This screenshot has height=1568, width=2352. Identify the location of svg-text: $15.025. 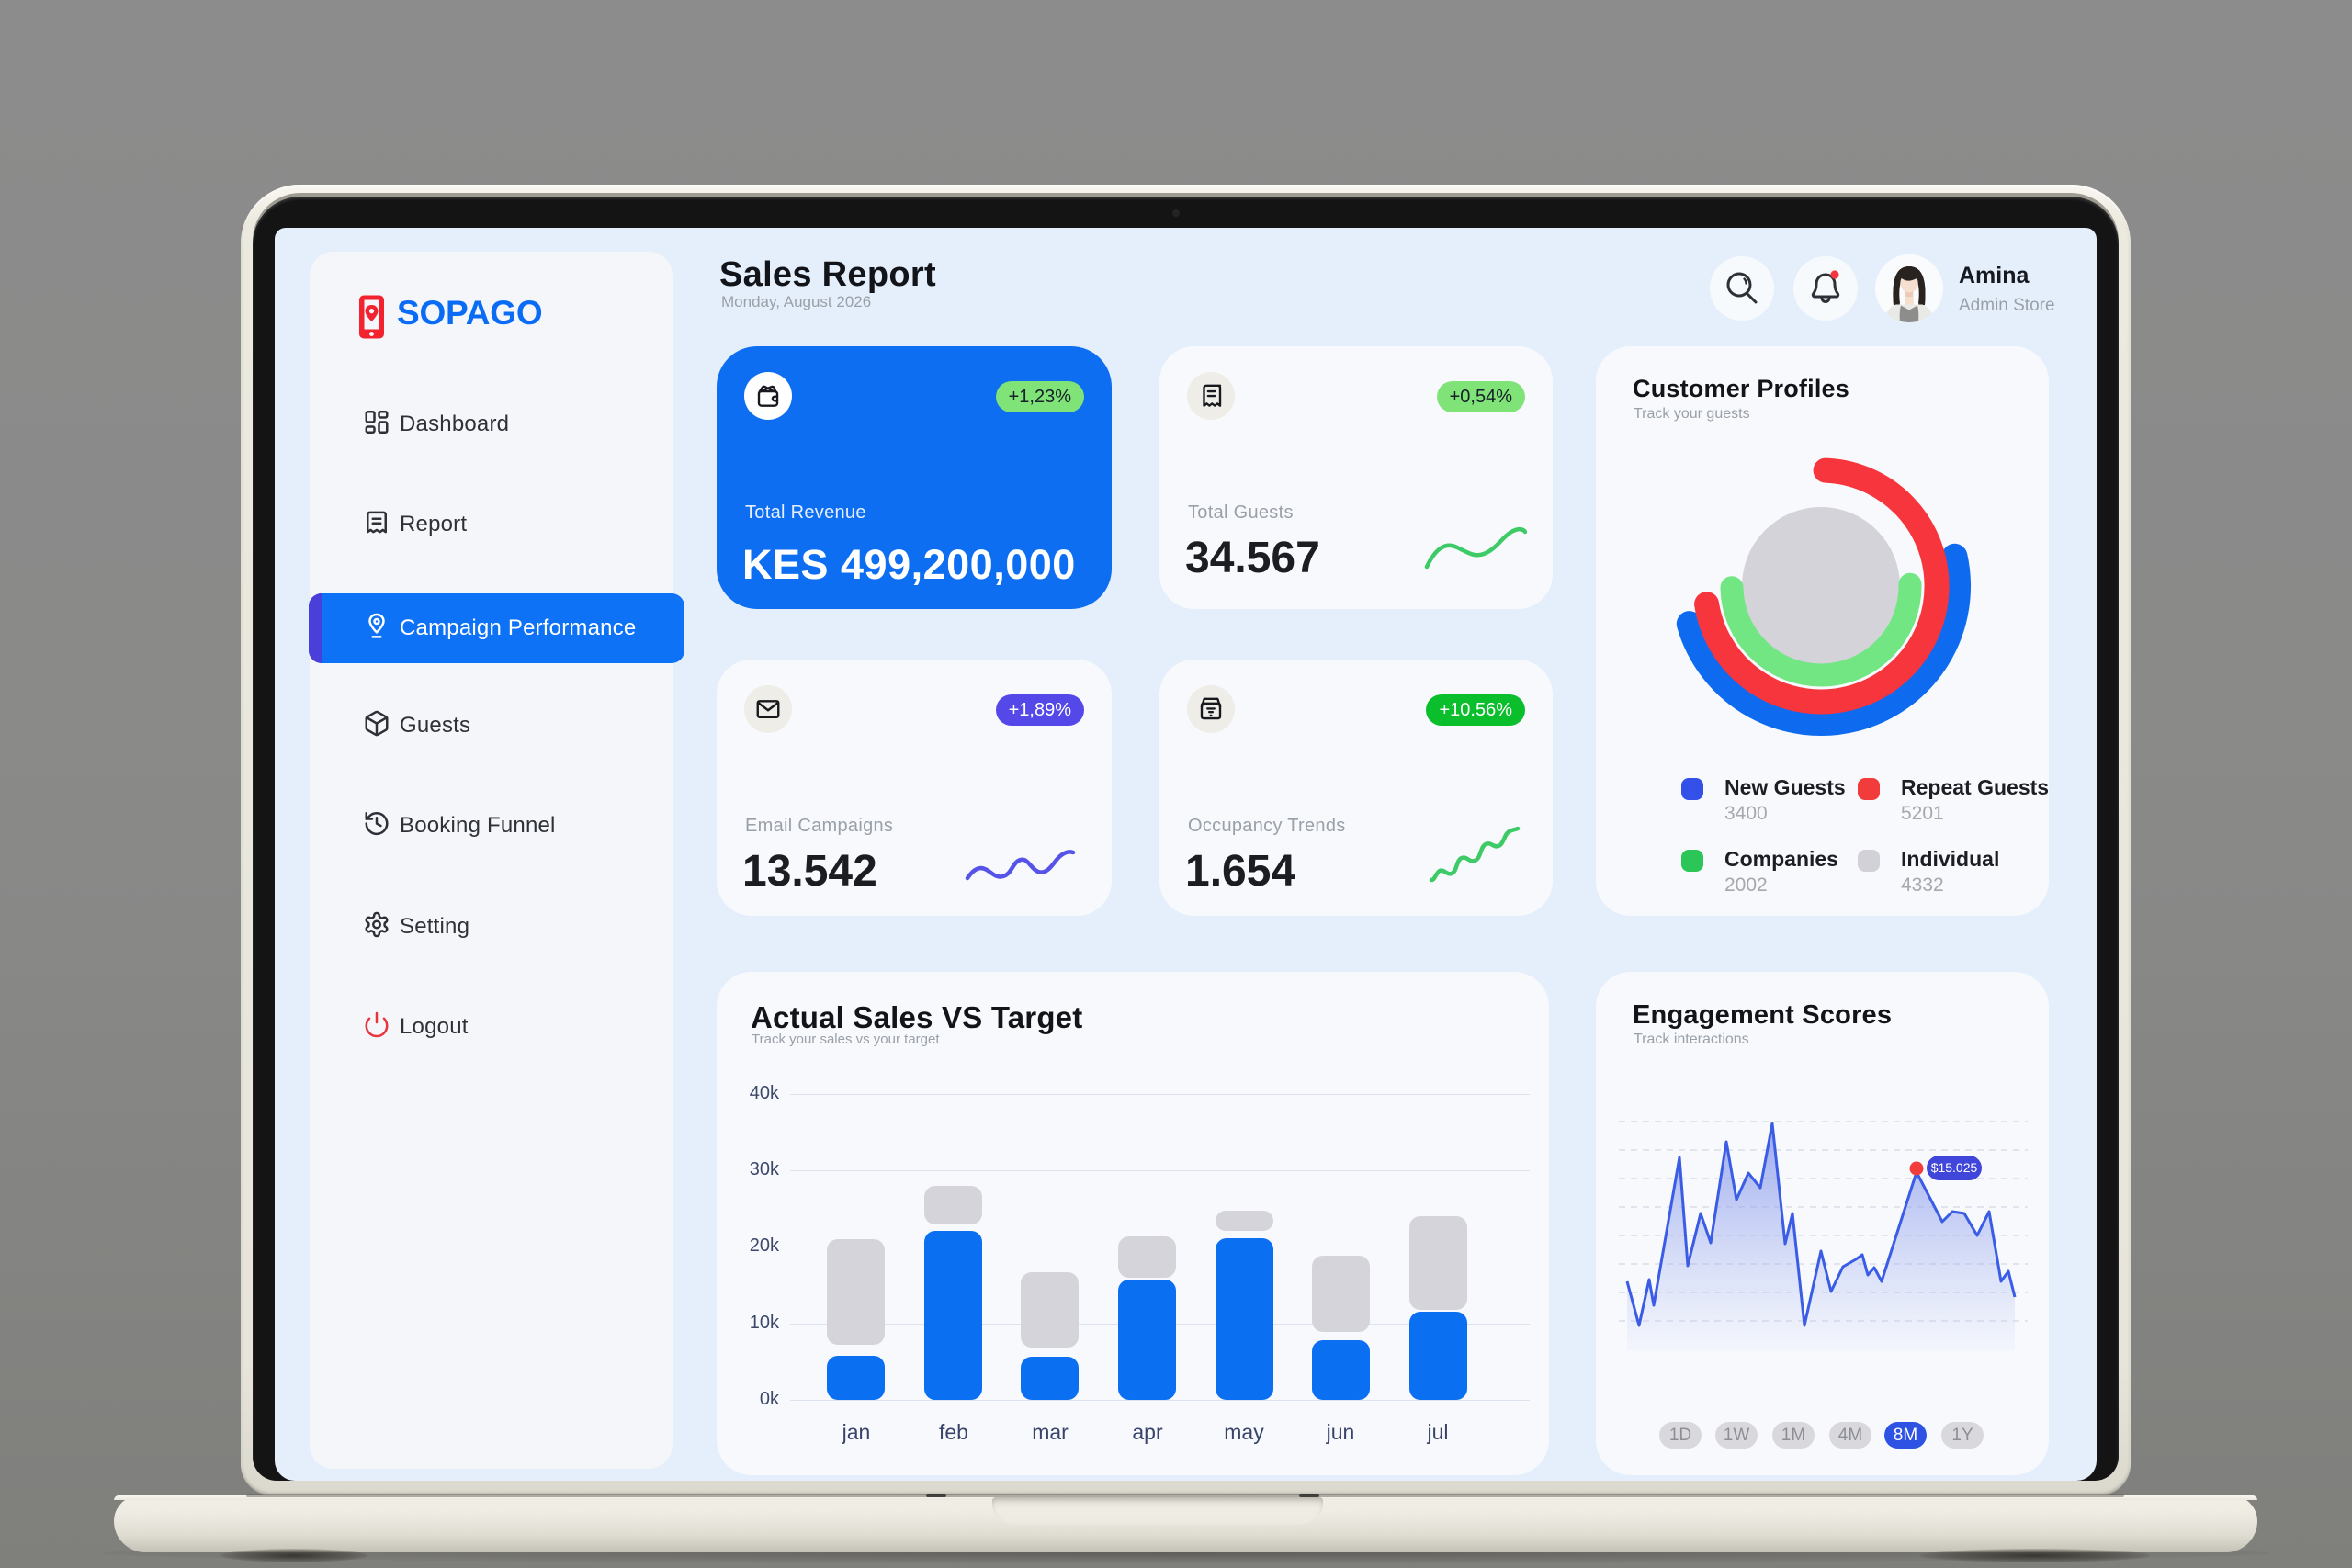
(1954, 1167).